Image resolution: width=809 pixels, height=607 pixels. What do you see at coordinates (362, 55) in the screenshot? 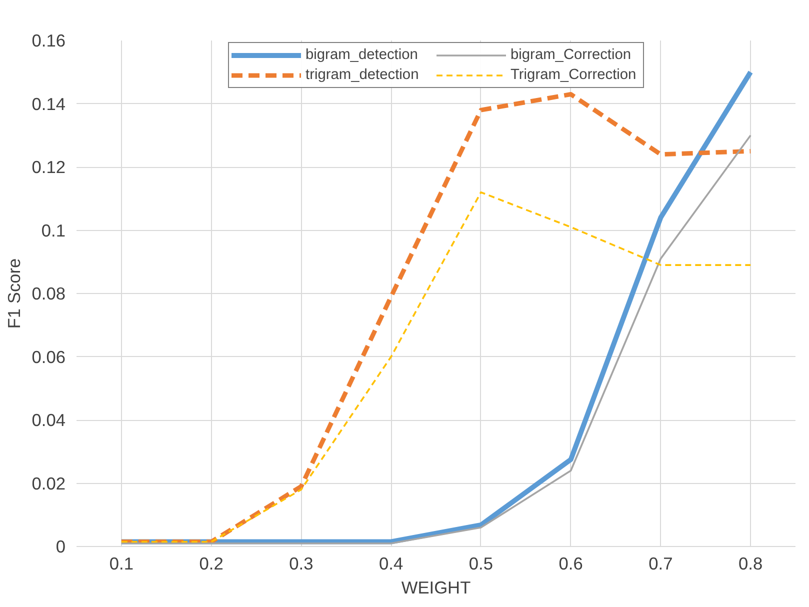
I see `legend-label: bigram_detection` at bounding box center [362, 55].